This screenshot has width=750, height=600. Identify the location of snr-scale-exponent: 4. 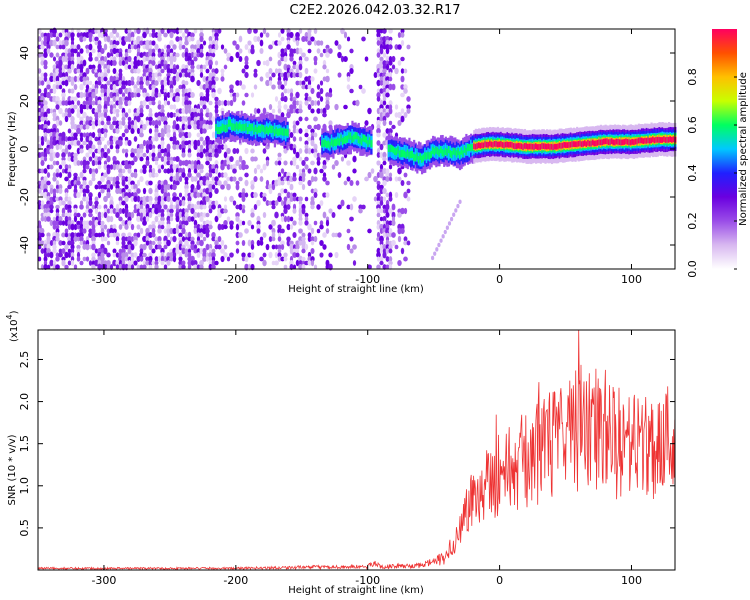
(9, 316).